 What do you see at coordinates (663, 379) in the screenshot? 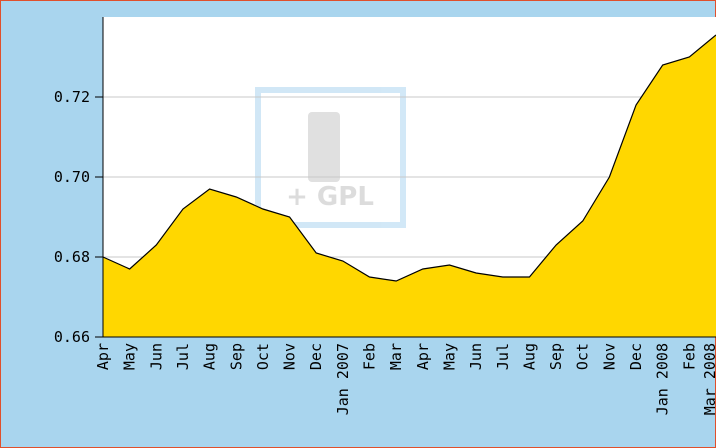
I see `x-tick-label: Jan 2008` at bounding box center [663, 379].